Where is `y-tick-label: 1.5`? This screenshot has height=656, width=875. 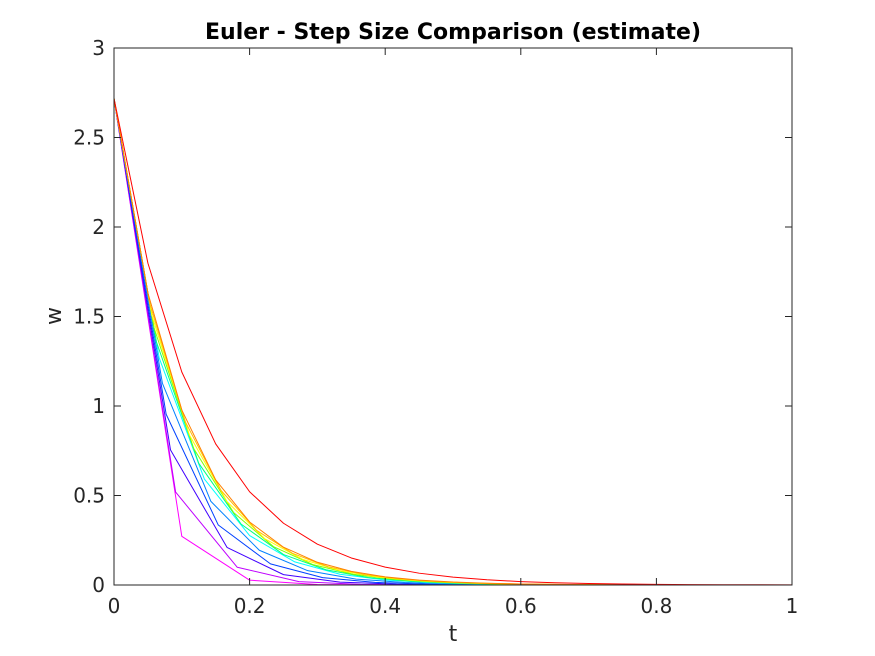 y-tick-label: 1.5 is located at coordinates (89, 317).